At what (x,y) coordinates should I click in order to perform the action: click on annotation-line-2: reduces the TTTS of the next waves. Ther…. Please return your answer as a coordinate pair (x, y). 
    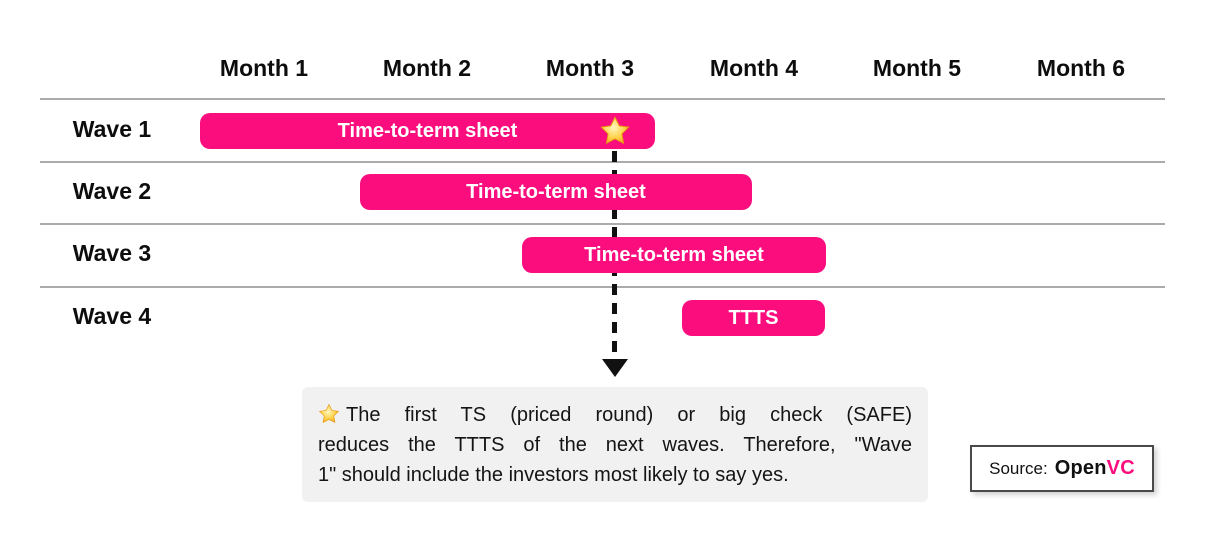
    Looking at the image, I should click on (615, 445).